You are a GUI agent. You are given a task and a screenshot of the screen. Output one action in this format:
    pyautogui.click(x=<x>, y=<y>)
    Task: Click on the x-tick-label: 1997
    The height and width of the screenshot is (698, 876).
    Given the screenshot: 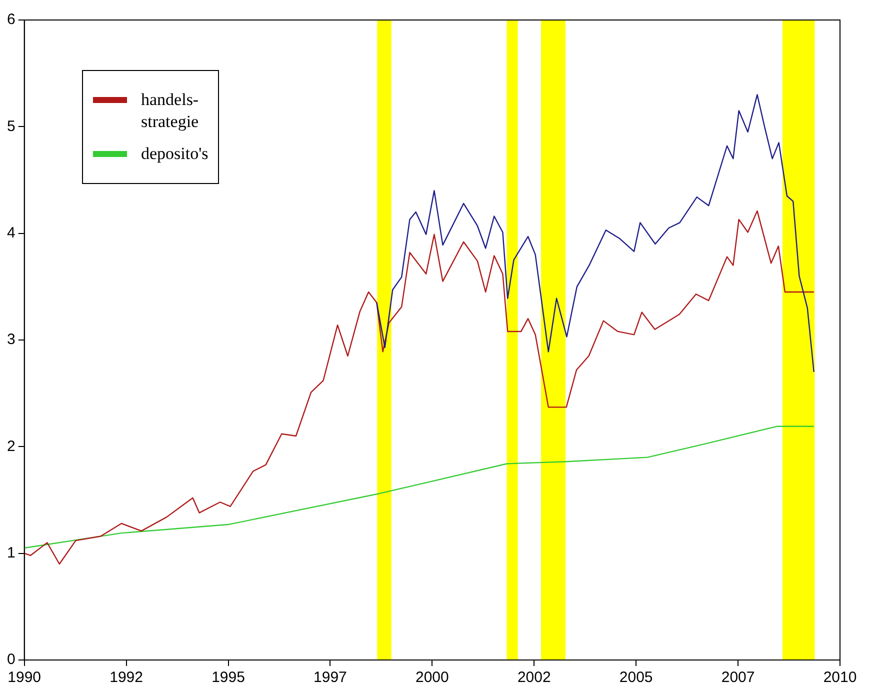 What is the action you would take?
    pyautogui.click(x=330, y=677)
    